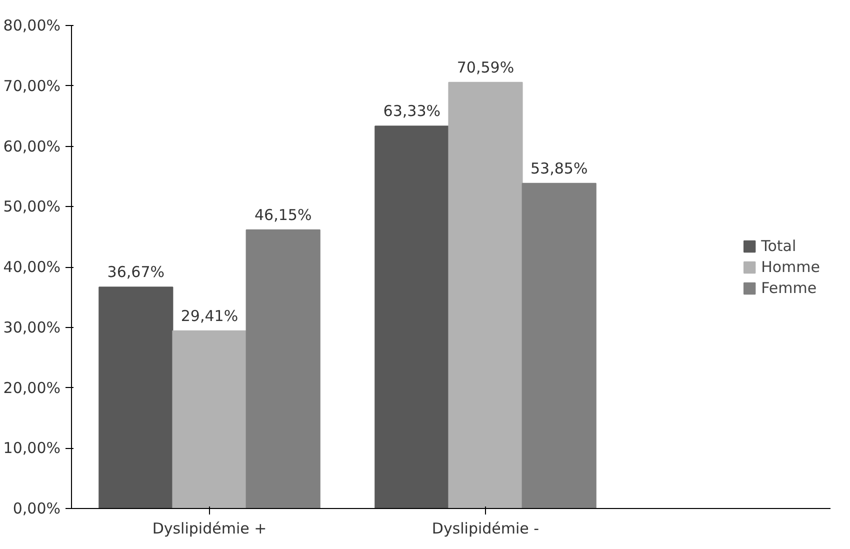 This screenshot has height=549, width=850. Describe the element at coordinates (283, 215) in the screenshot. I see `data-label: 46,15%` at that location.